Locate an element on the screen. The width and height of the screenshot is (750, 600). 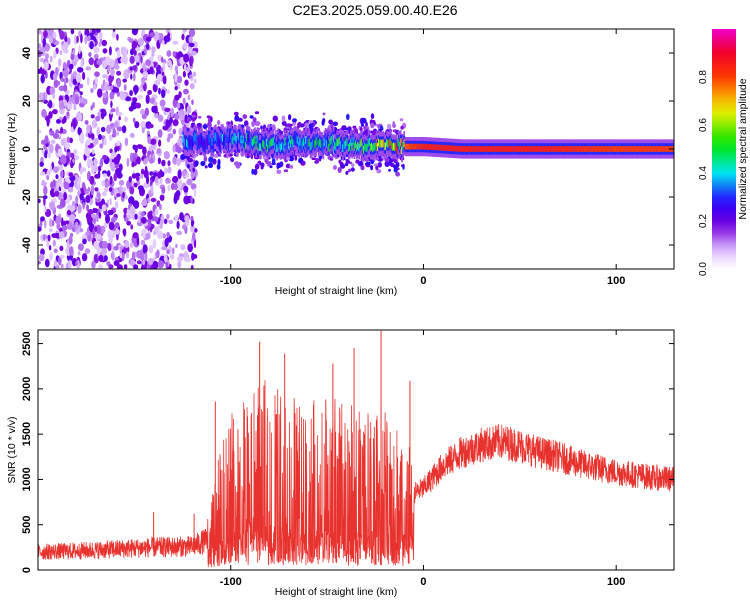
colorbar-tick-label: 0.0 is located at coordinates (703, 269).